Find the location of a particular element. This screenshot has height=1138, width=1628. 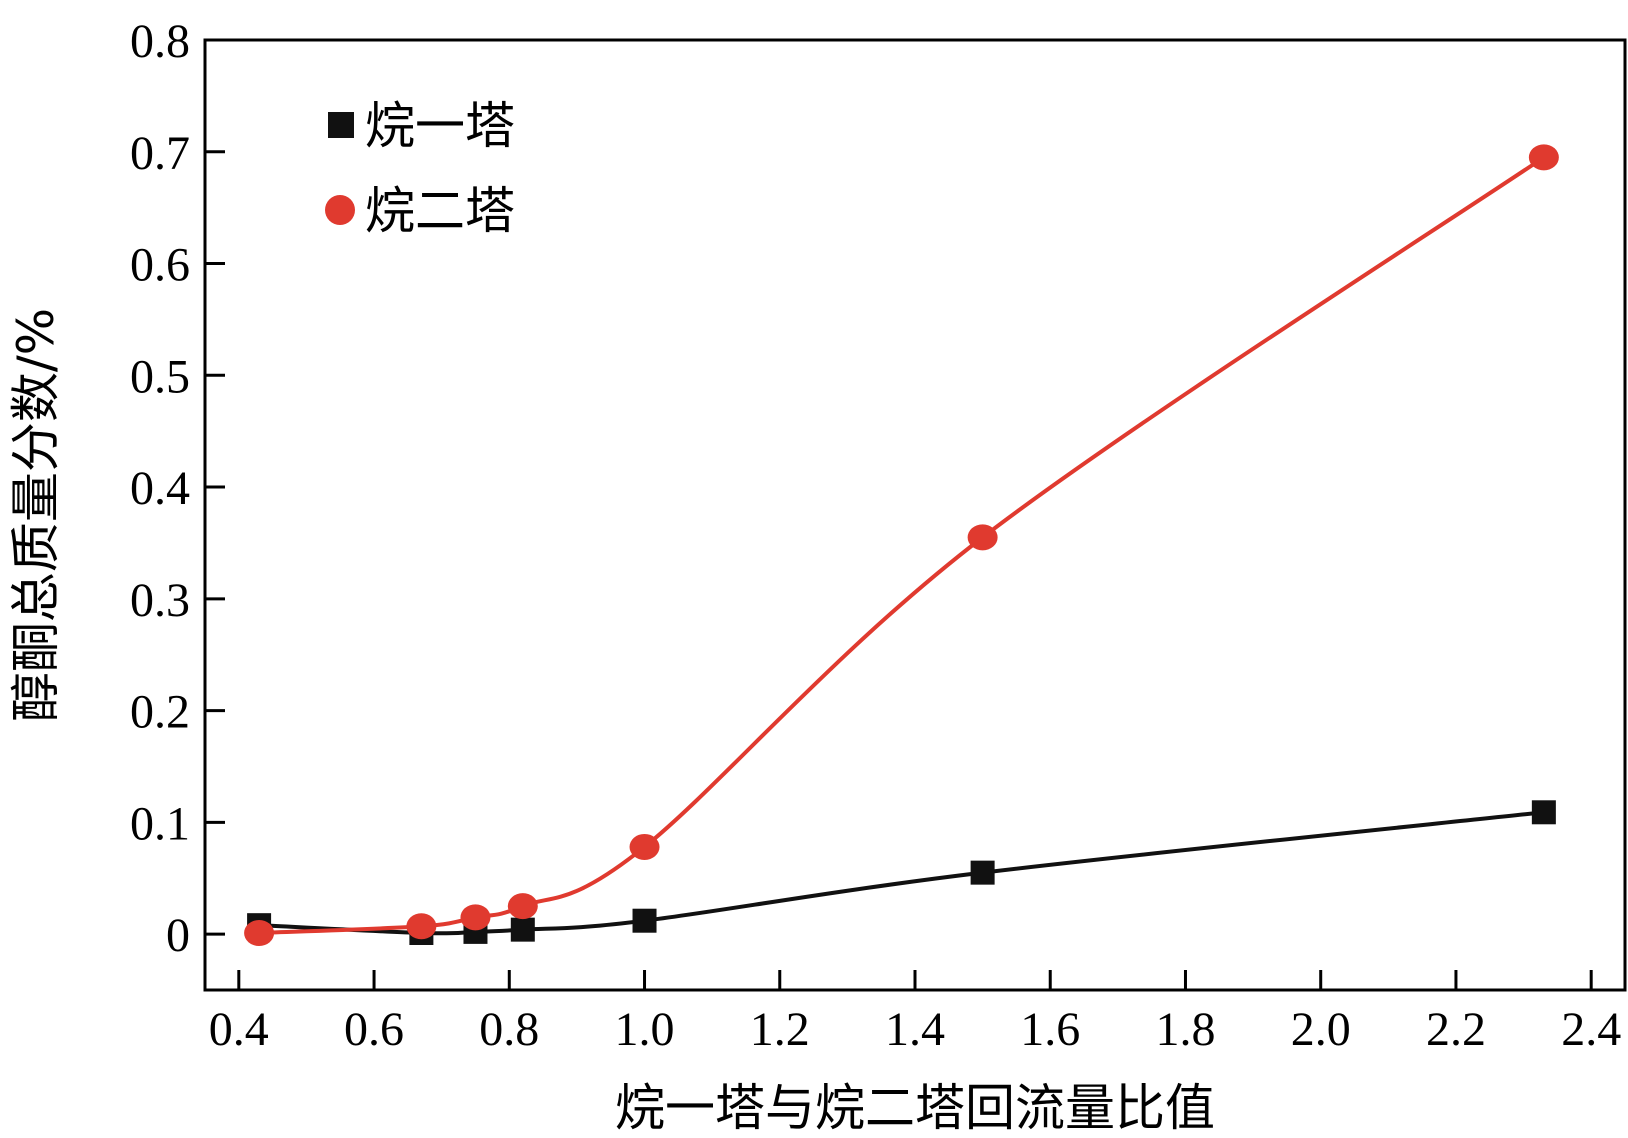

x-tick-label: 1.4 is located at coordinates (915, 1029).